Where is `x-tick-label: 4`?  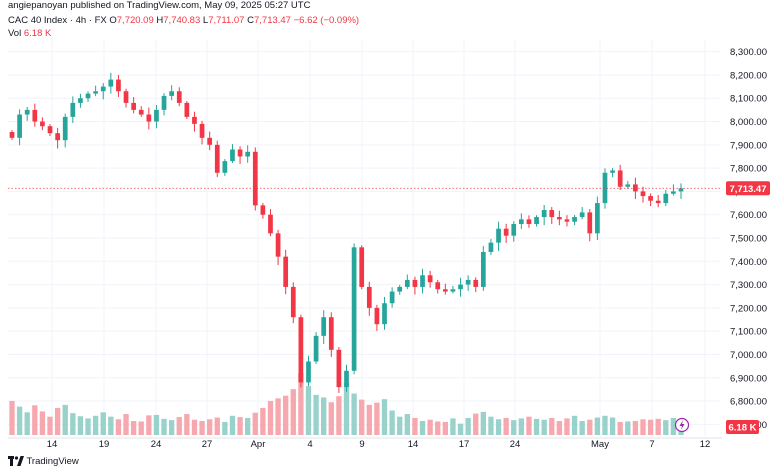
x-tick-label: 4 is located at coordinates (309, 444).